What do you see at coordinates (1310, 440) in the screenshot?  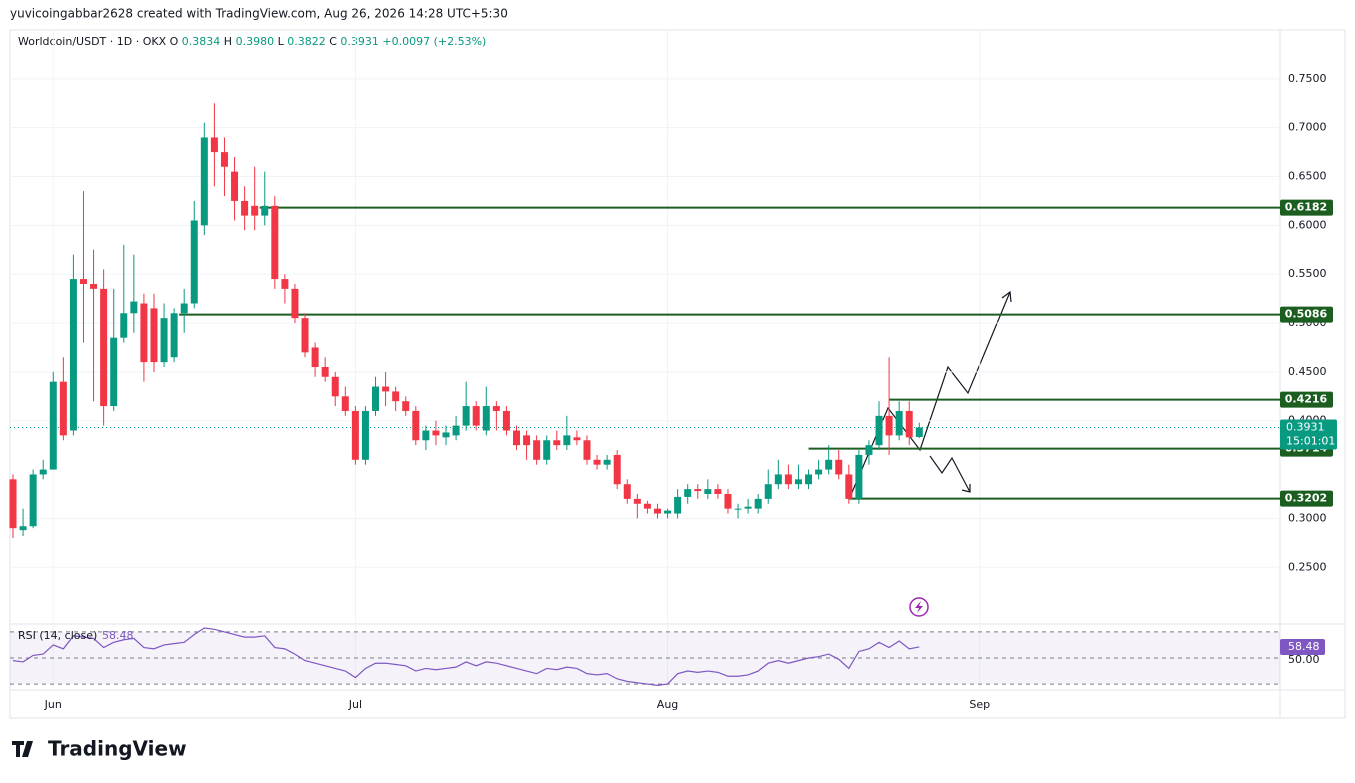 I see `countdown: 15:01:01` at bounding box center [1310, 440].